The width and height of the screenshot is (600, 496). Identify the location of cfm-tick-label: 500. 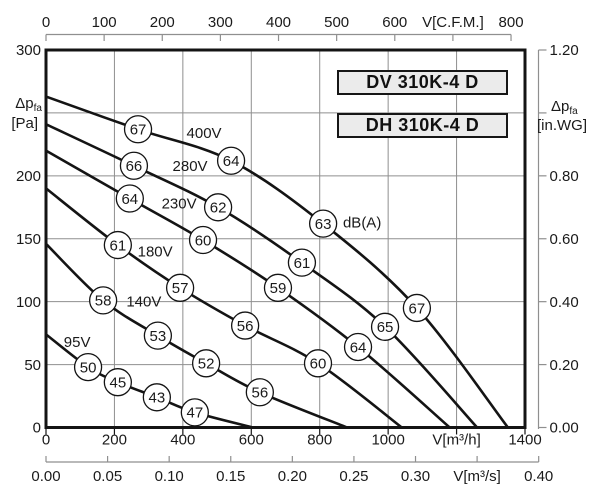
(336, 22).